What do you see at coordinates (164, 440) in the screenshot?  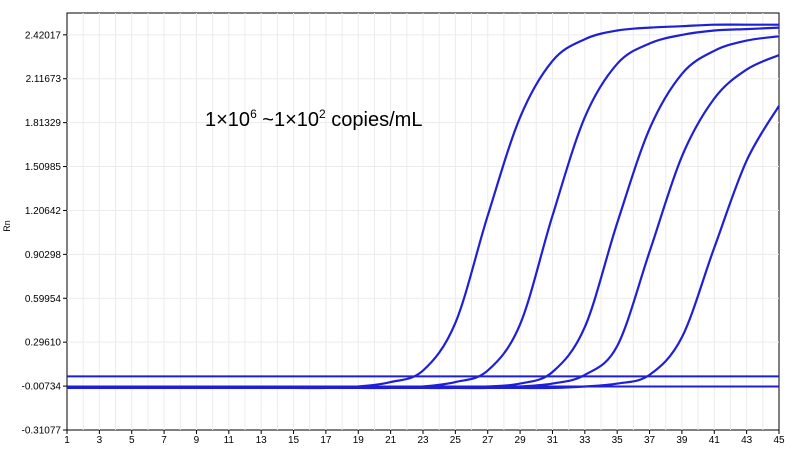 I see `x-tick-label: 7` at bounding box center [164, 440].